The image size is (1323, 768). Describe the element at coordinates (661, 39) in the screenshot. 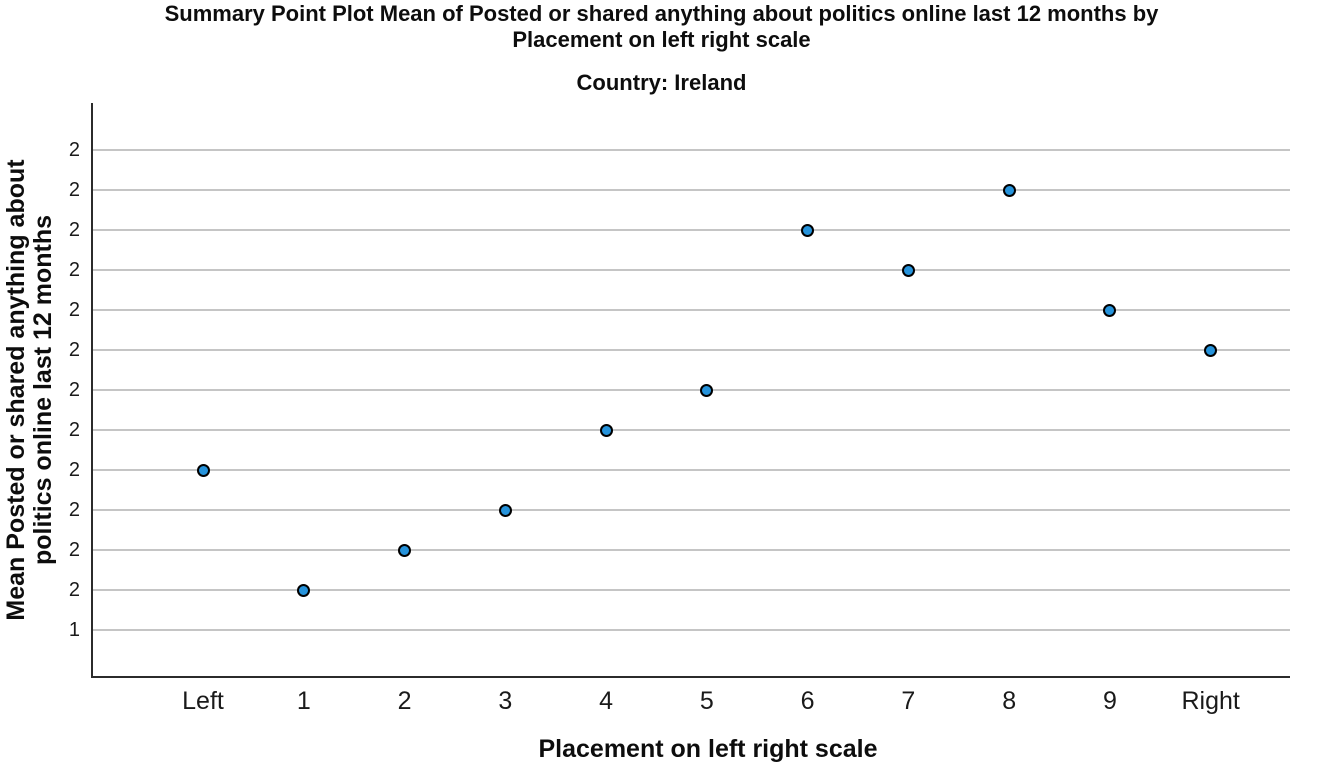

I see `chart-title-line-2: Placement on left right scale` at that location.